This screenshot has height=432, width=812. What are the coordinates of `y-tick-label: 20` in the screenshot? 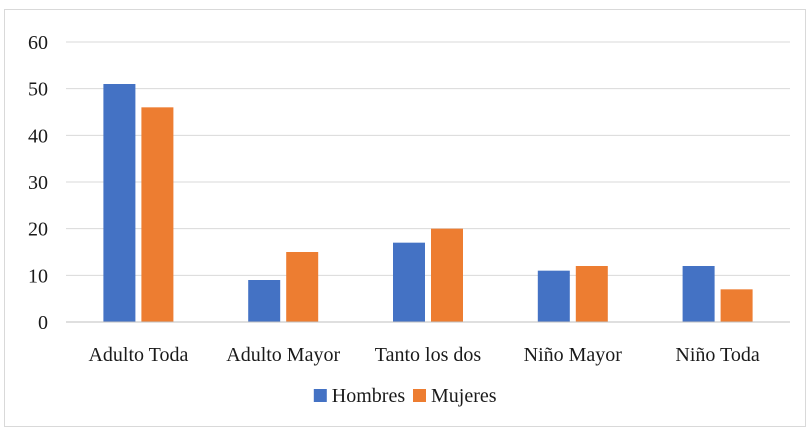 It's located at (38, 230).